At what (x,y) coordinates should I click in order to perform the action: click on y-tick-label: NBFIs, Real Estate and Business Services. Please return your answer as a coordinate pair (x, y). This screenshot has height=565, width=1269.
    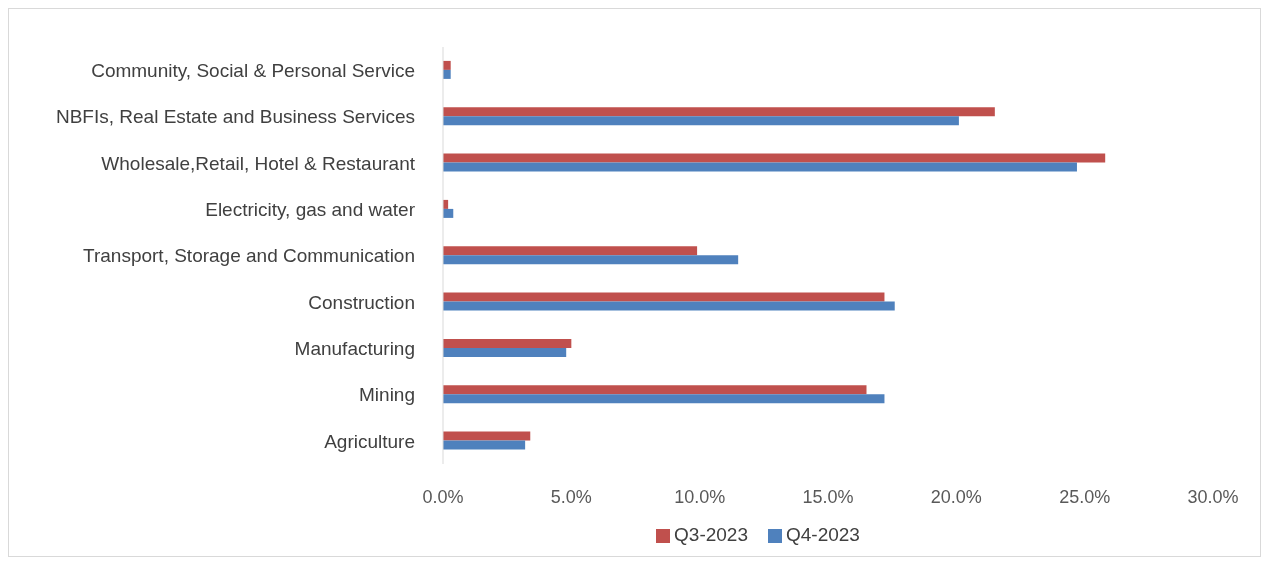
    Looking at the image, I should click on (235, 117).